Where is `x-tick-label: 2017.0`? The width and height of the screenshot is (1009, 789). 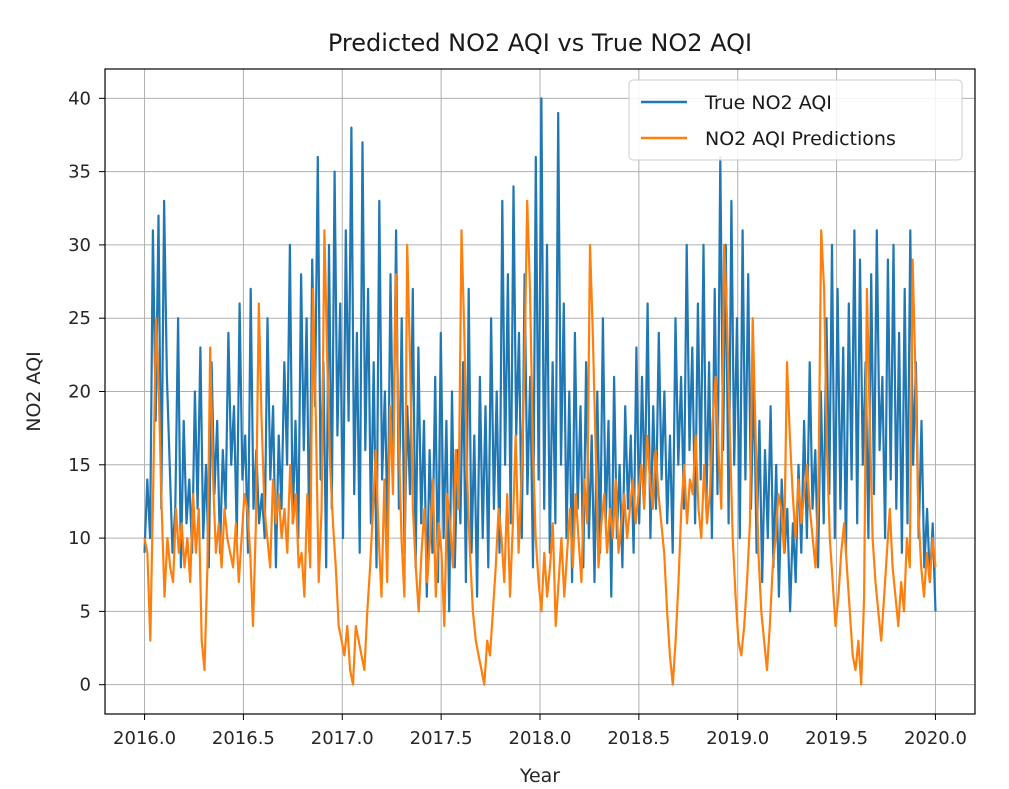 x-tick-label: 2017.0 is located at coordinates (342, 738).